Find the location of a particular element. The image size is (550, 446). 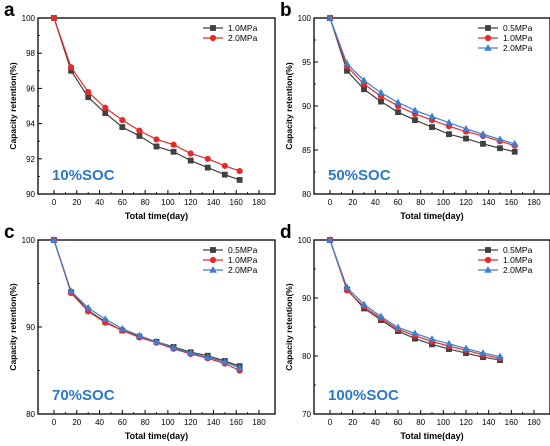

soc-annotation: 10%SOC is located at coordinates (83, 175).